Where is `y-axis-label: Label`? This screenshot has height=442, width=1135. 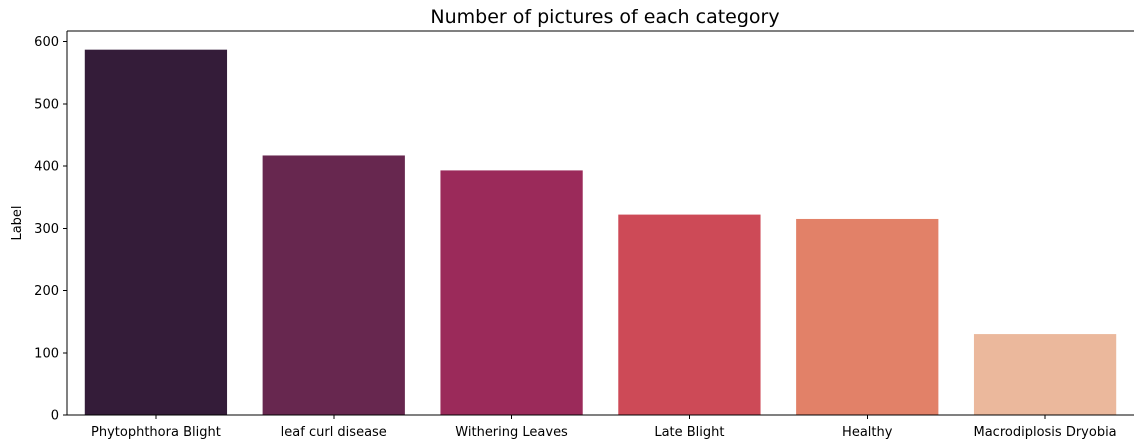 y-axis-label: Label is located at coordinates (17, 222).